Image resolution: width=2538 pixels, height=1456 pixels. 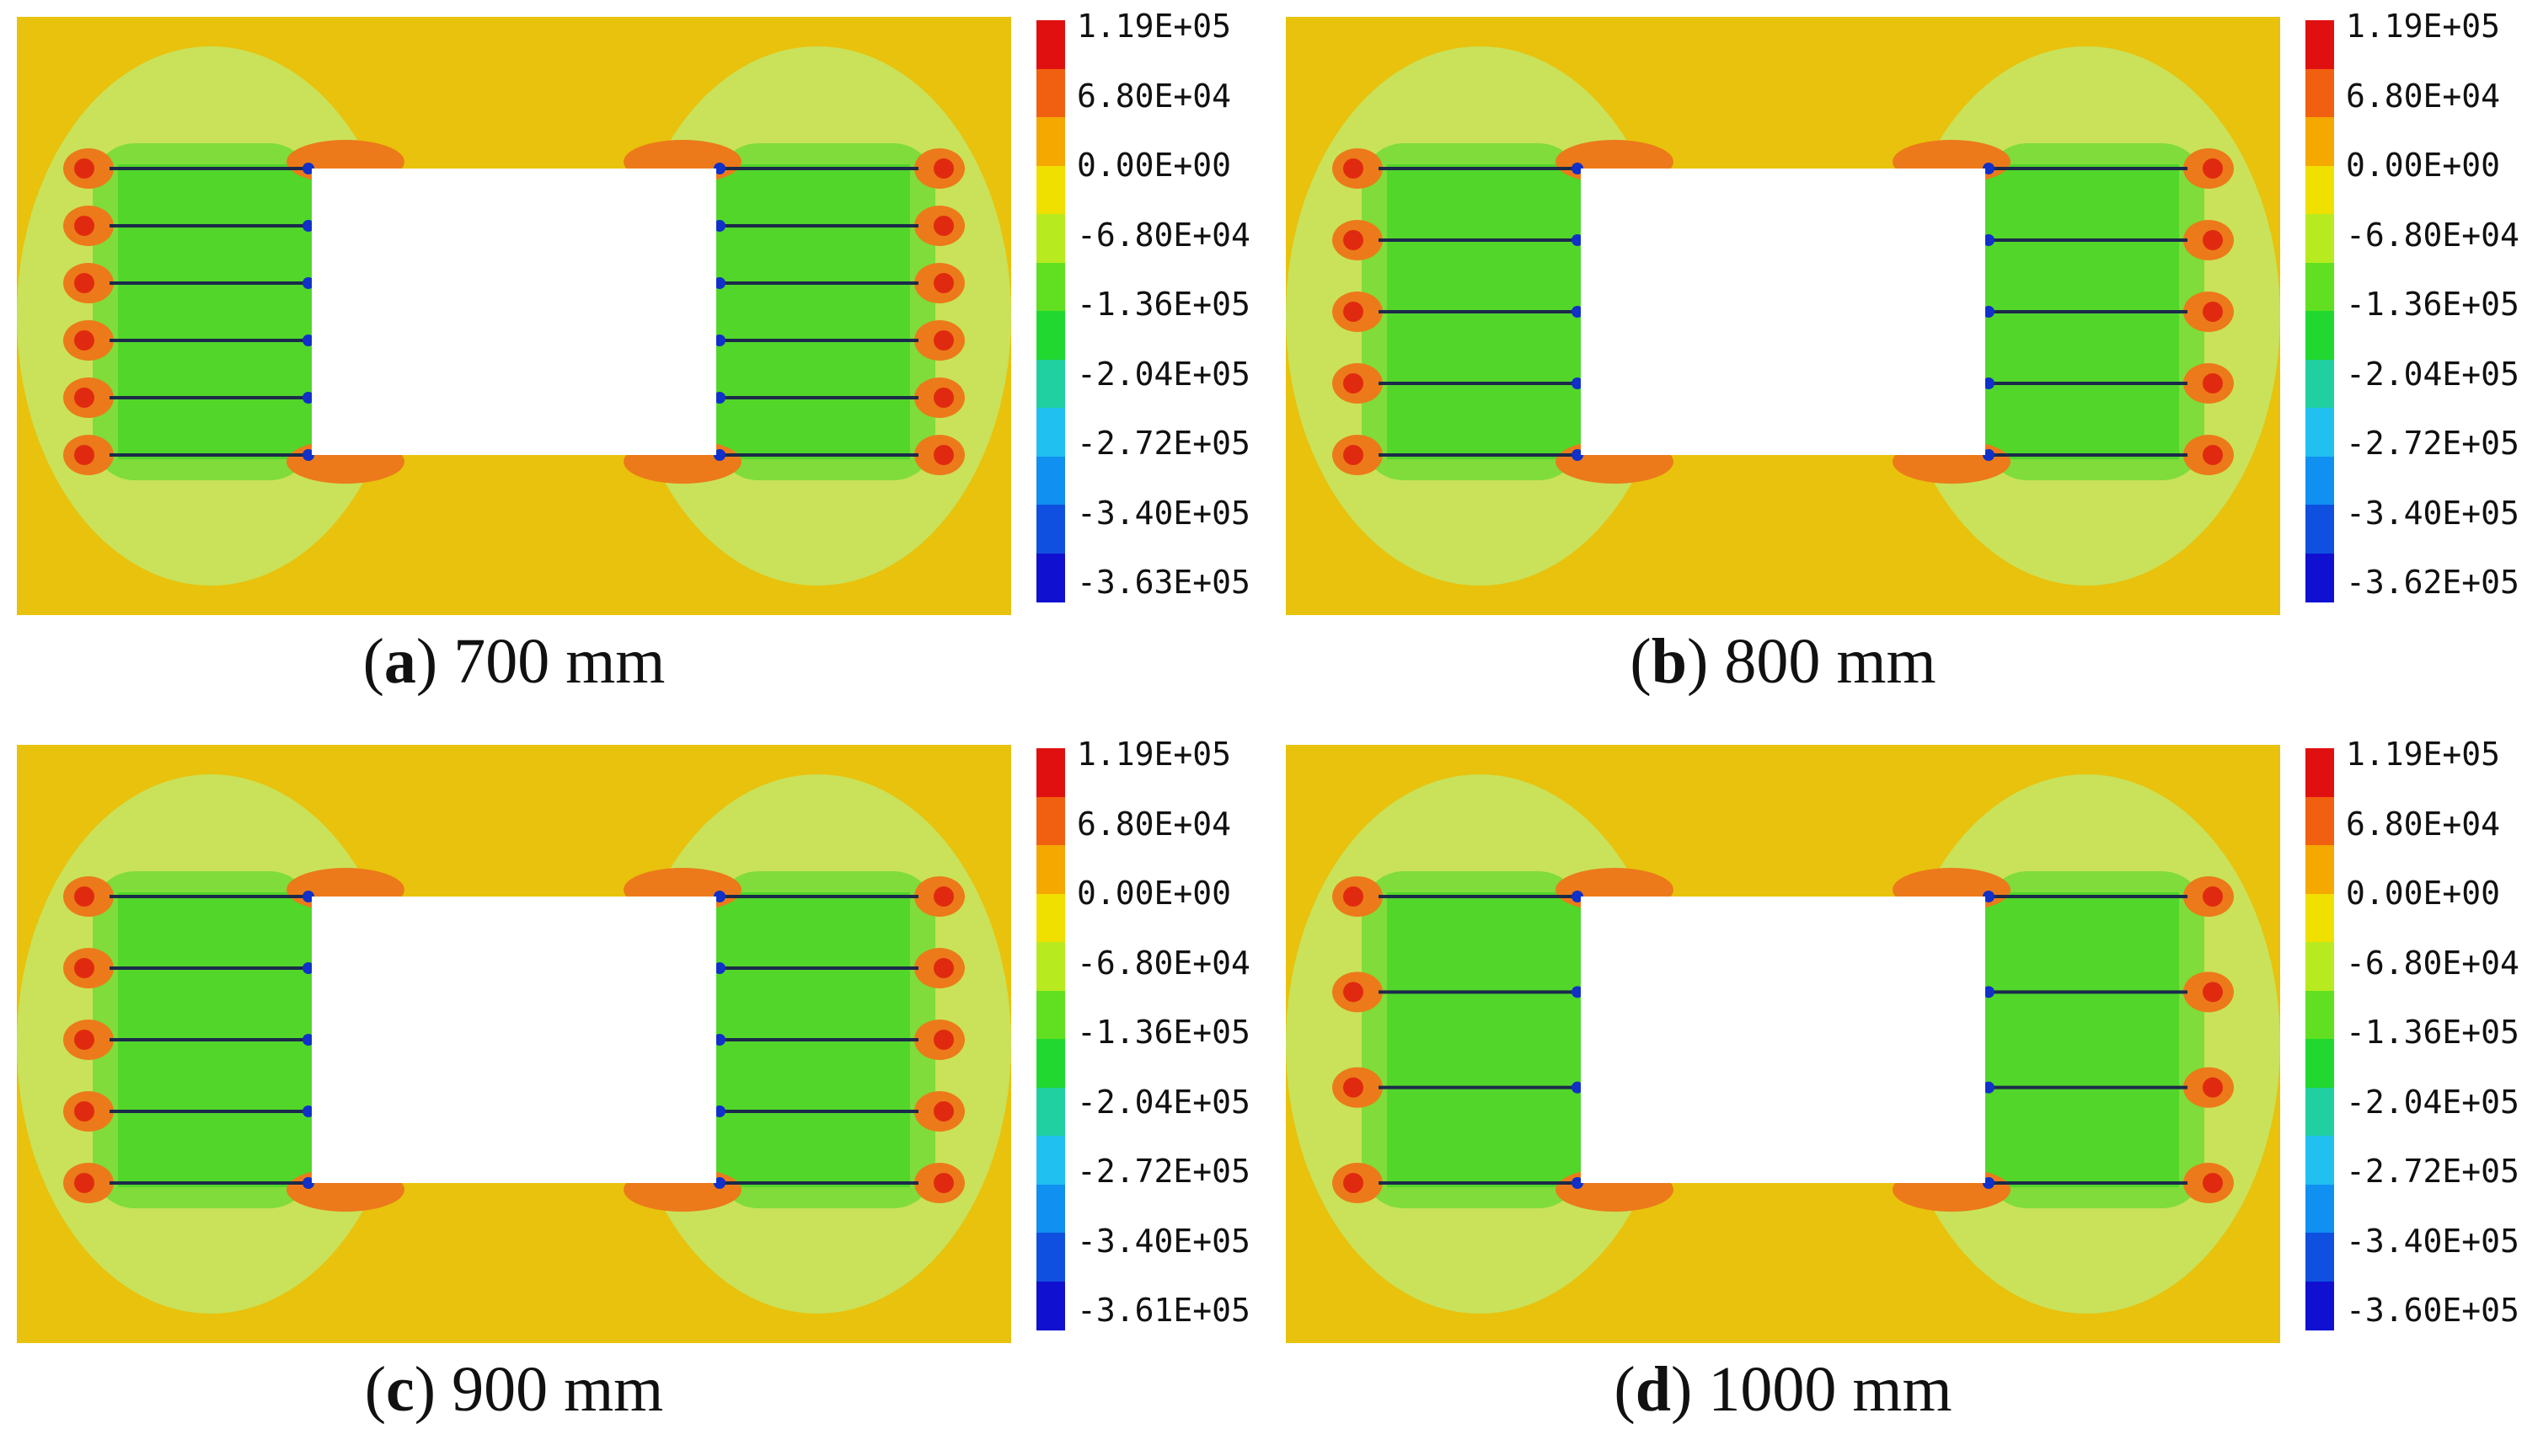 What do you see at coordinates (399, 661) in the screenshot?
I see `panel-letter: a` at bounding box center [399, 661].